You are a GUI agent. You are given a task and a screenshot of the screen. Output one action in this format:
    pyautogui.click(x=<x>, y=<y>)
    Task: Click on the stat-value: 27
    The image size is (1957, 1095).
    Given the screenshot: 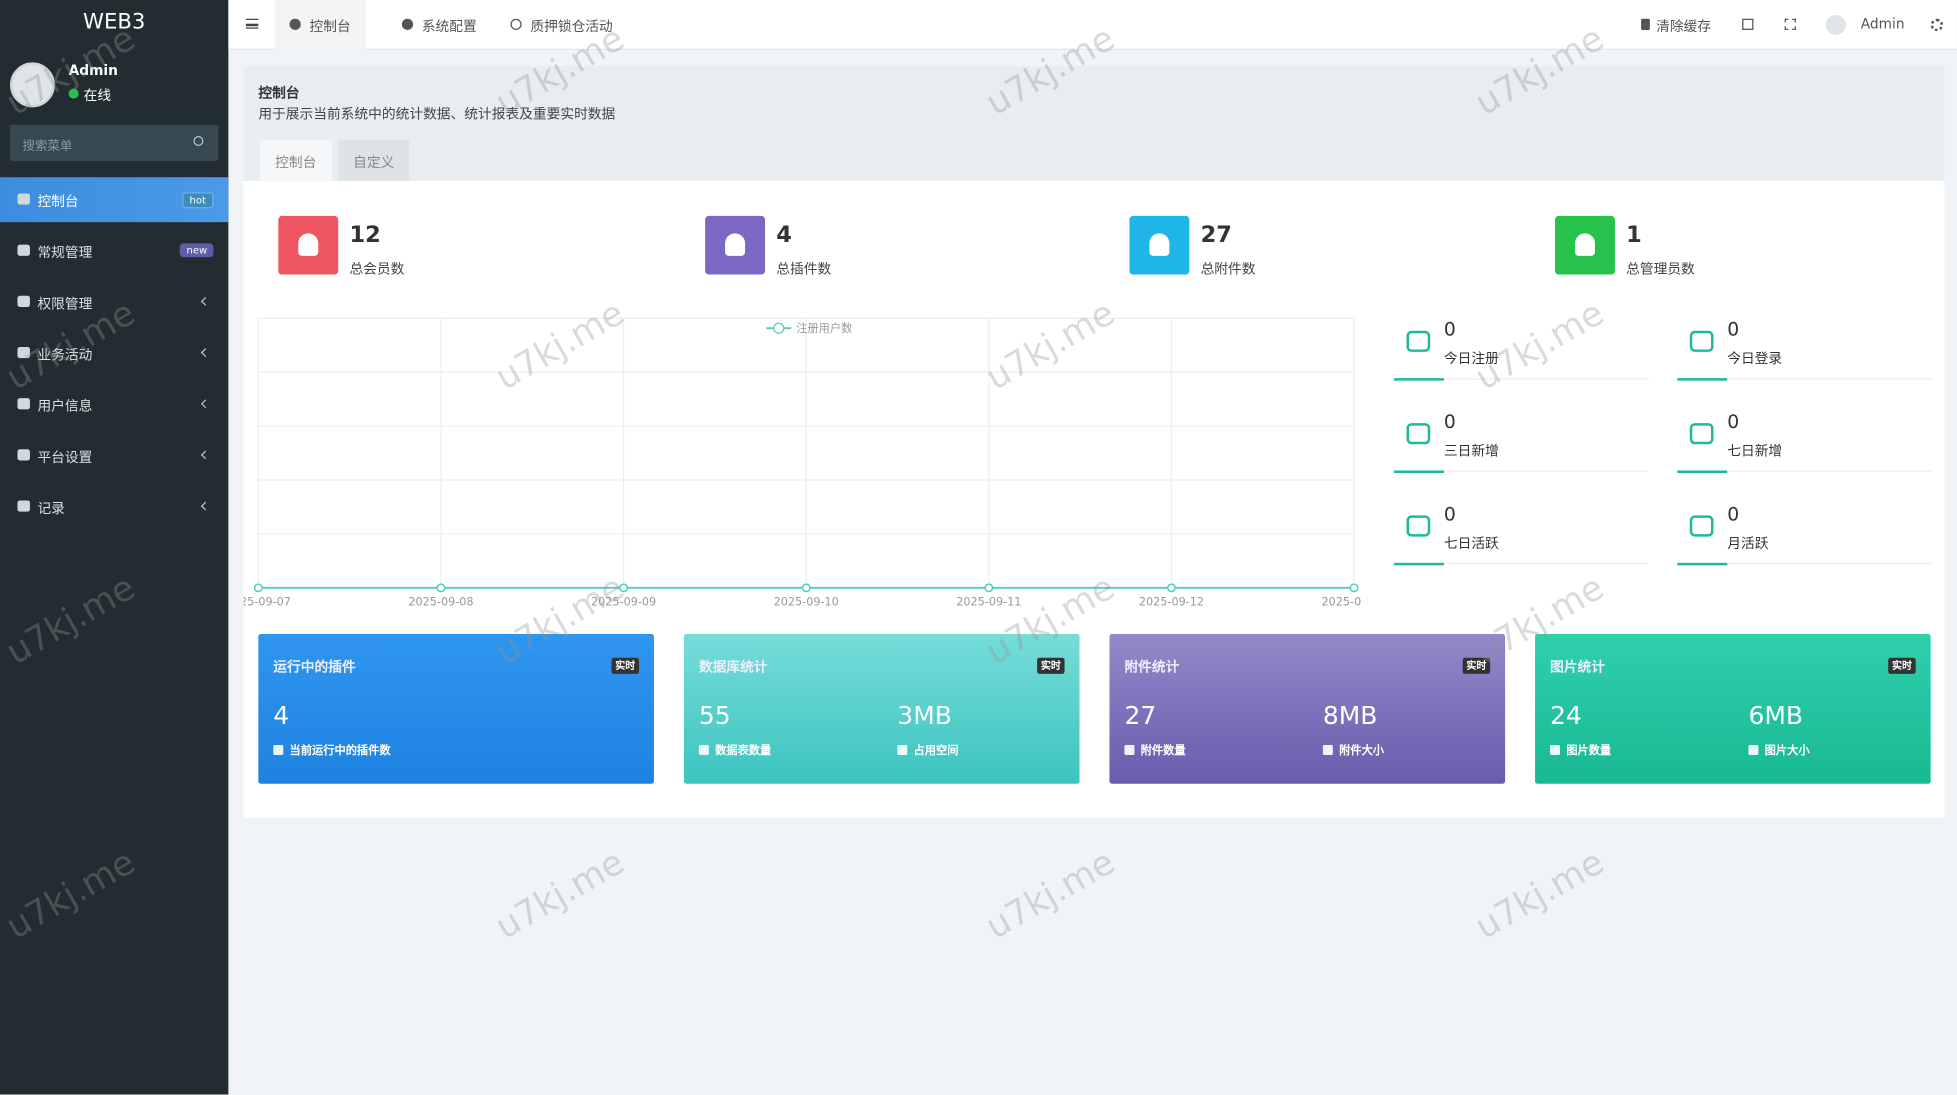 What is the action you would take?
    pyautogui.click(x=1216, y=235)
    